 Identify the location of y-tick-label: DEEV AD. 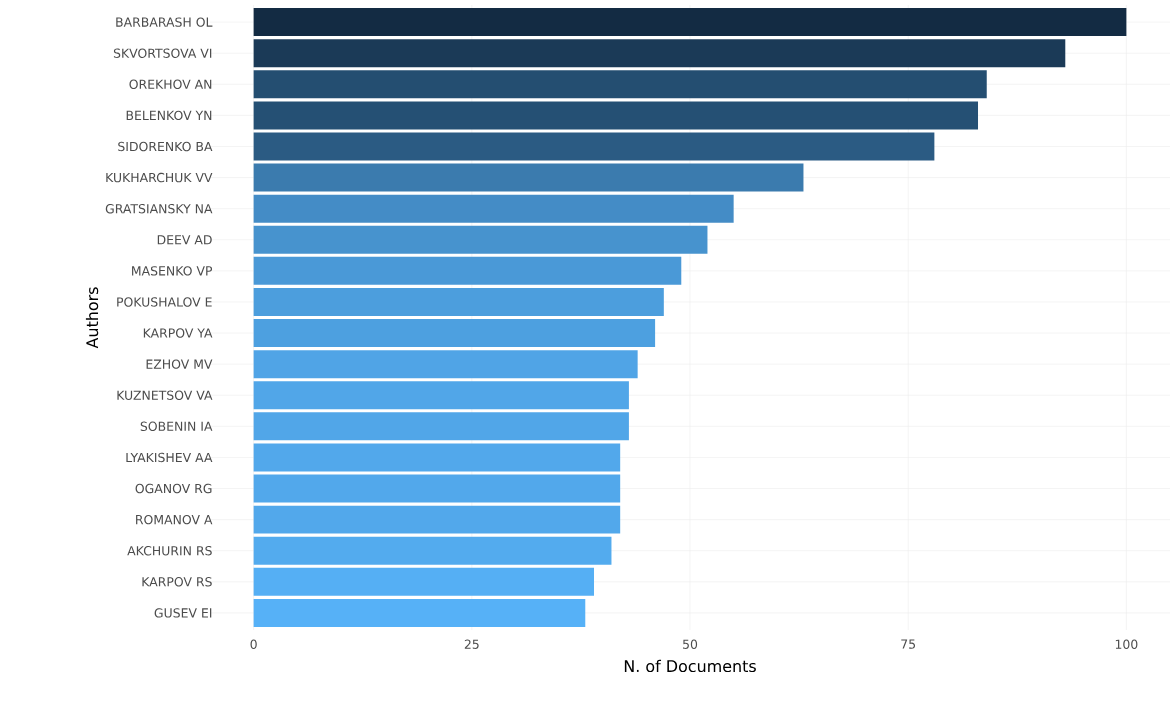
(184, 240).